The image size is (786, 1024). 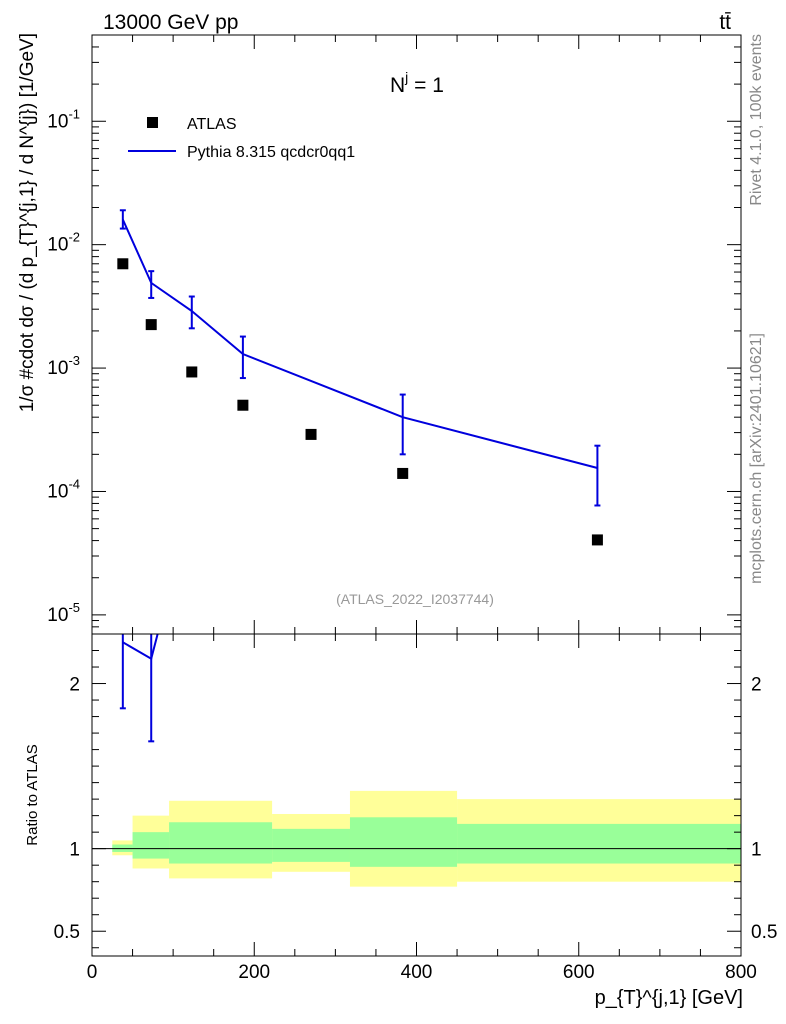 What do you see at coordinates (212, 124) in the screenshot?
I see `legend-label-atlas: ATLAS` at bounding box center [212, 124].